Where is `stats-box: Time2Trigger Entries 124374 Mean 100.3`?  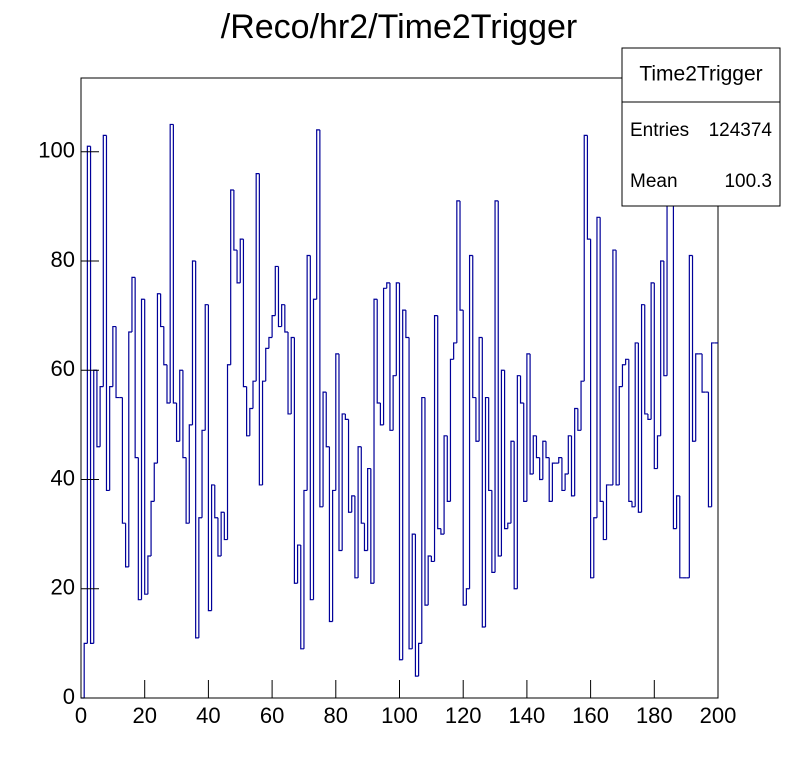 stats-box: Time2Trigger Entries 124374 Mean 100.3 is located at coordinates (701, 127).